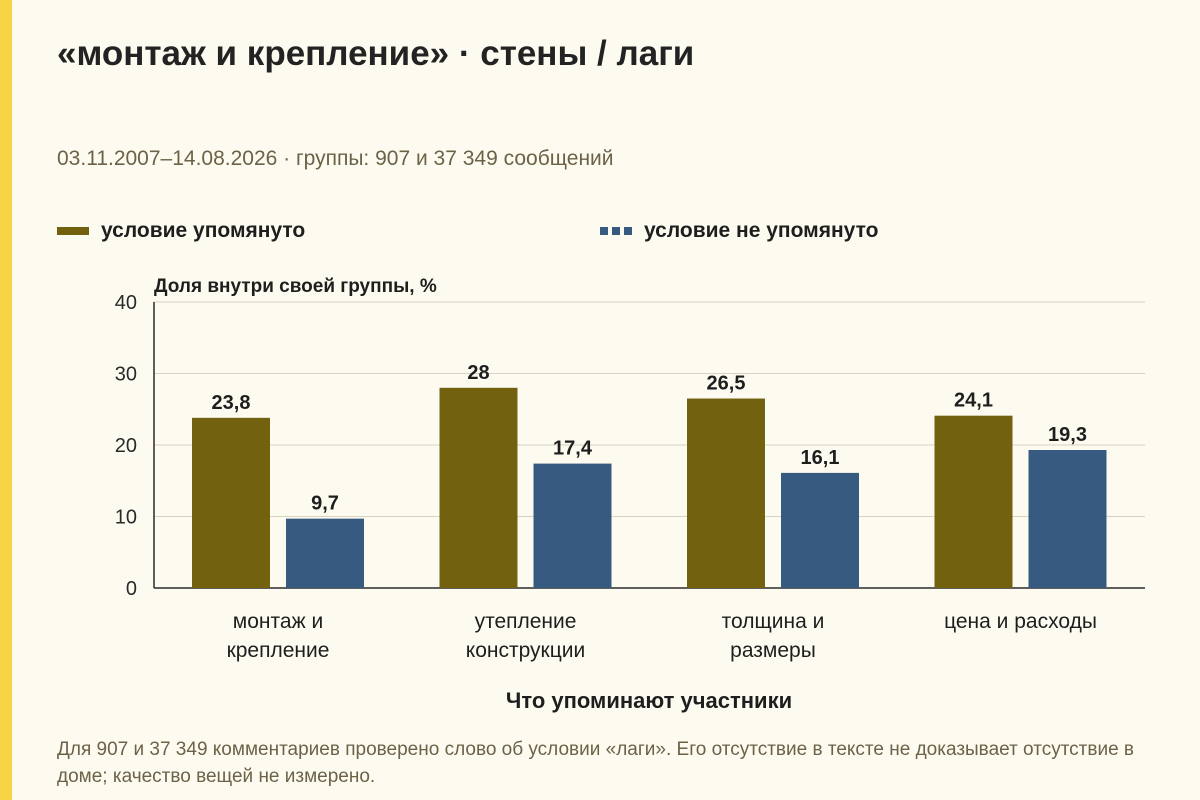 The height and width of the screenshot is (800, 1200). I want to click on data-label-series1-cat2: 28, so click(478, 373).